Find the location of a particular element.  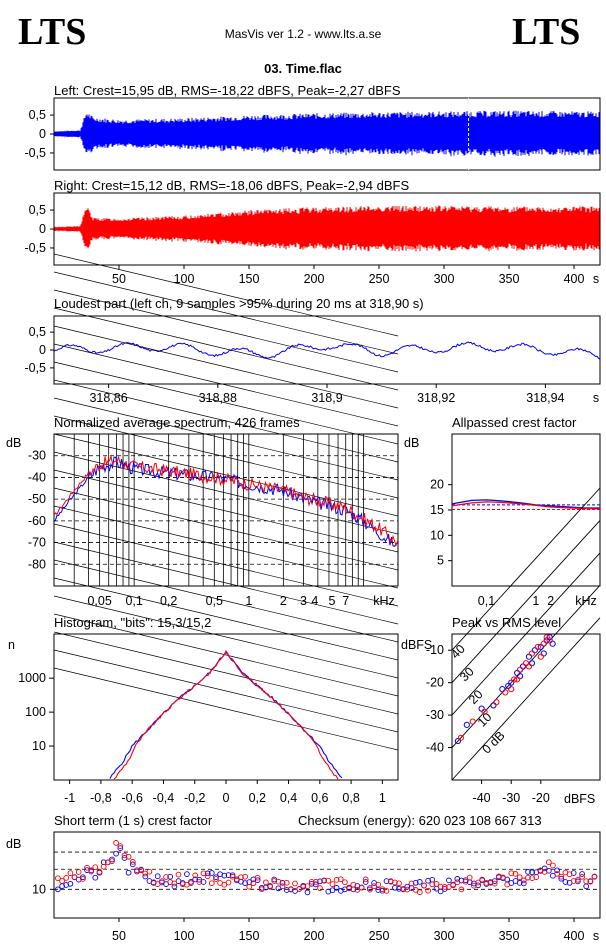

right-wave-xtick-label: 200 is located at coordinates (314, 279).